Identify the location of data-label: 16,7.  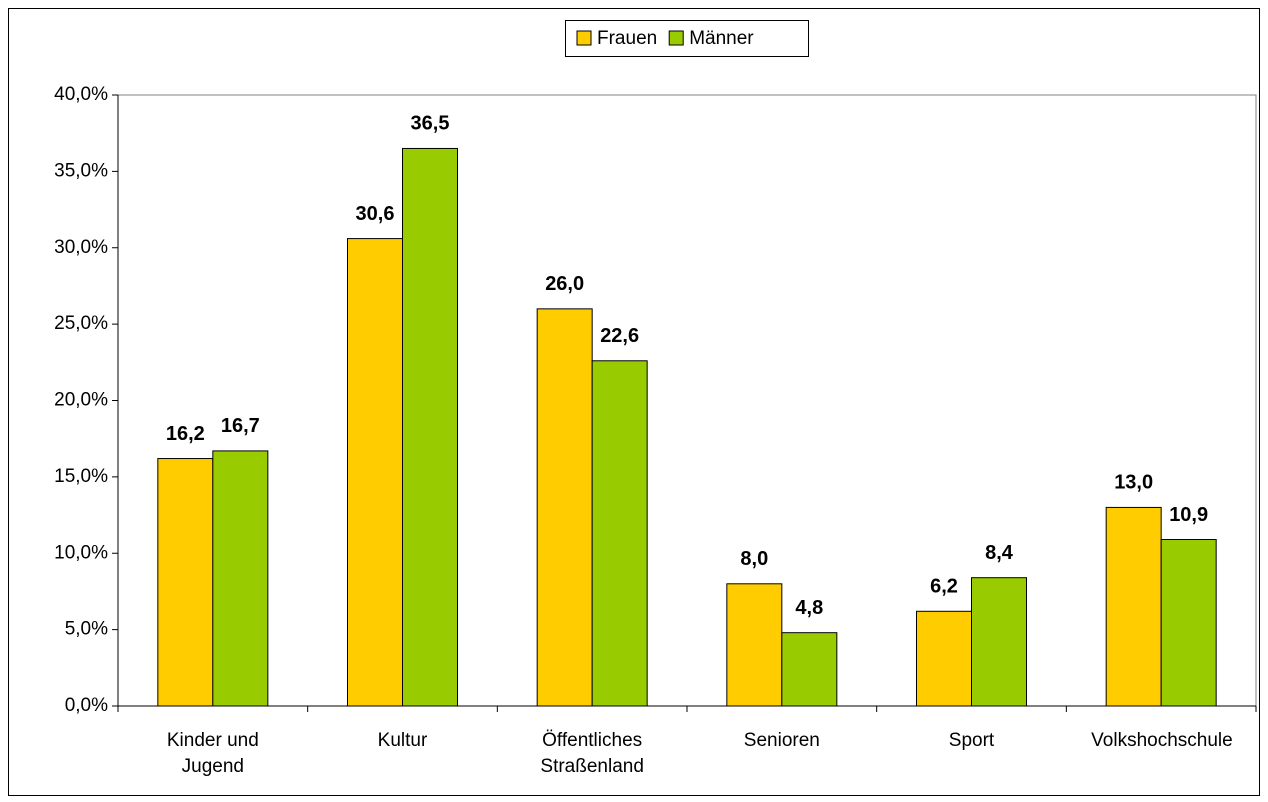
(240, 426).